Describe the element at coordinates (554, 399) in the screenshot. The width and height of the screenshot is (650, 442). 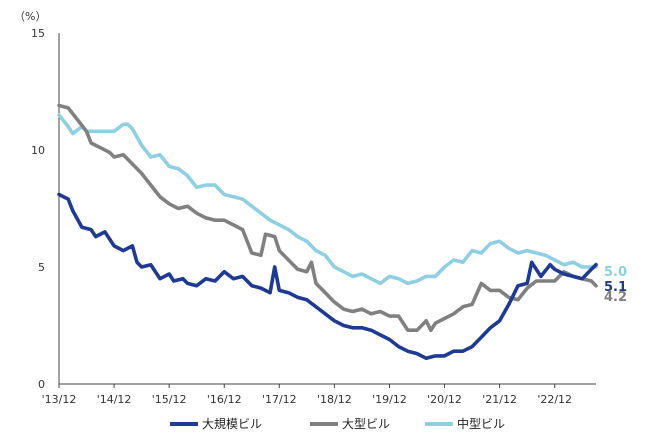
I see `x-tick-label: '22/12` at that location.